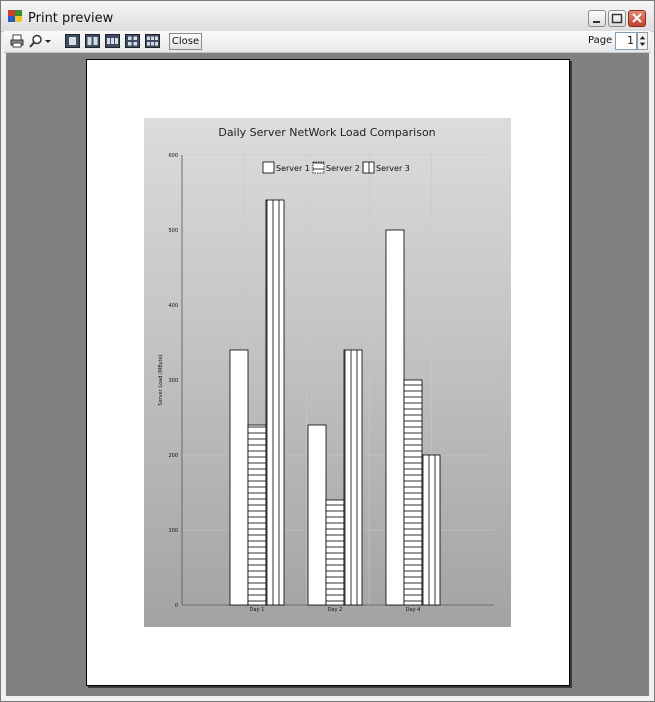 Image resolution: width=655 pixels, height=702 pixels. Describe the element at coordinates (335, 610) in the screenshot. I see `x-tick-label: Day 2` at that location.